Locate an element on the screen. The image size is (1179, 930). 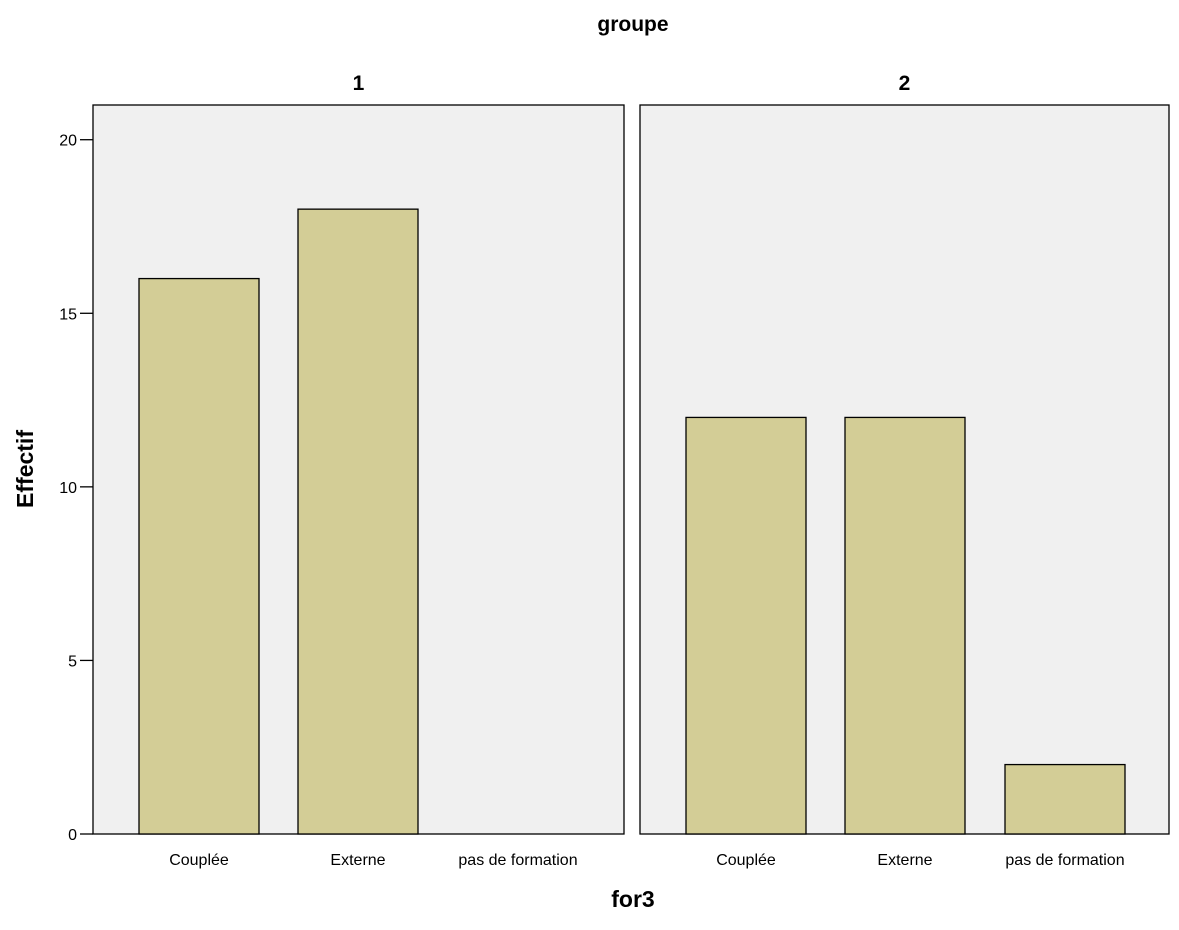
panel-title: 2 is located at coordinates (905, 83).